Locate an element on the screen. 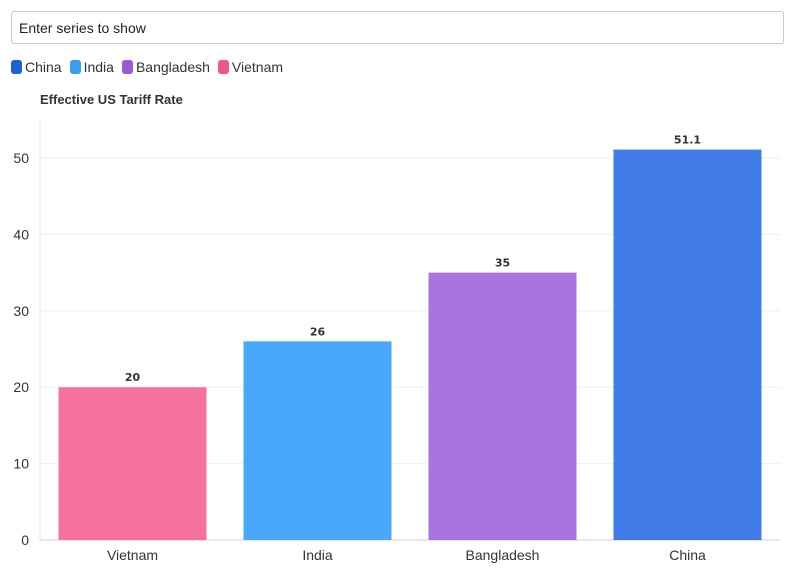 The width and height of the screenshot is (794, 575). legend-item-india: India is located at coordinates (91, 67).